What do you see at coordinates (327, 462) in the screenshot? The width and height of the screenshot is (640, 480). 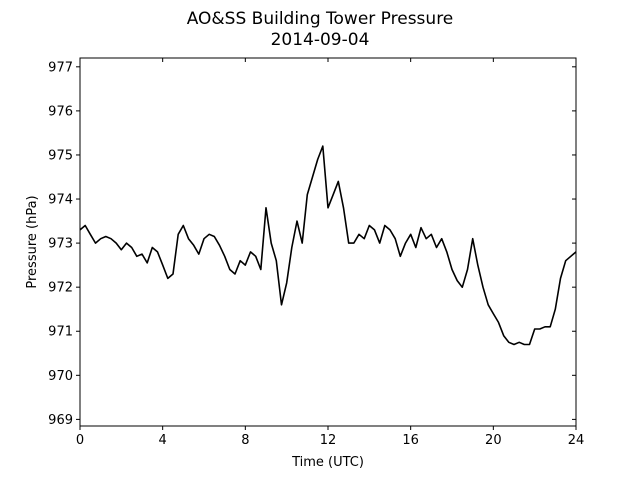 I see `x-axis-label: Time (UTC)` at bounding box center [327, 462].